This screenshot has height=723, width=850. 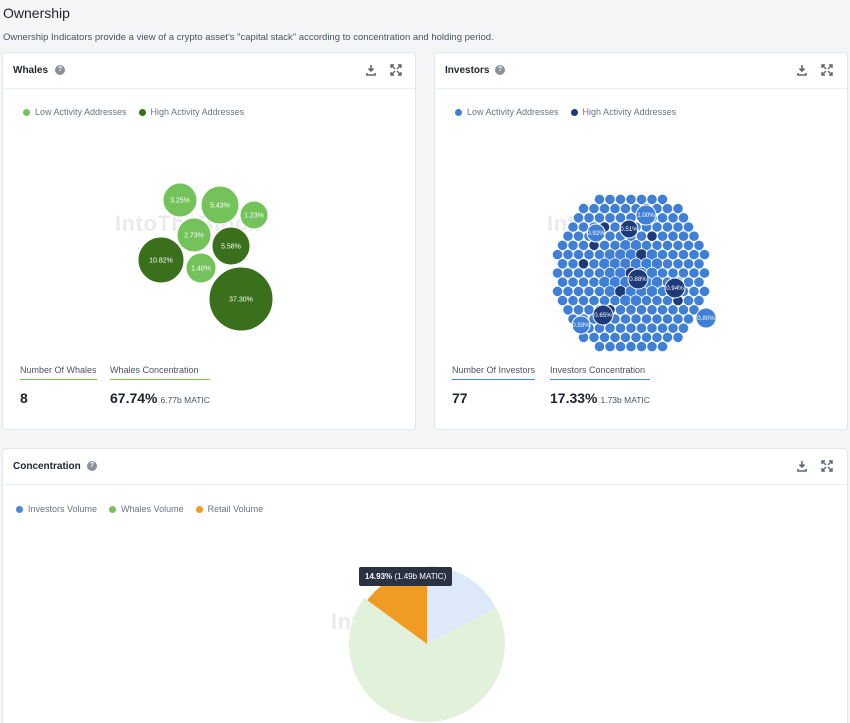 What do you see at coordinates (92, 466) in the screenshot?
I see `help-icon: ?` at bounding box center [92, 466].